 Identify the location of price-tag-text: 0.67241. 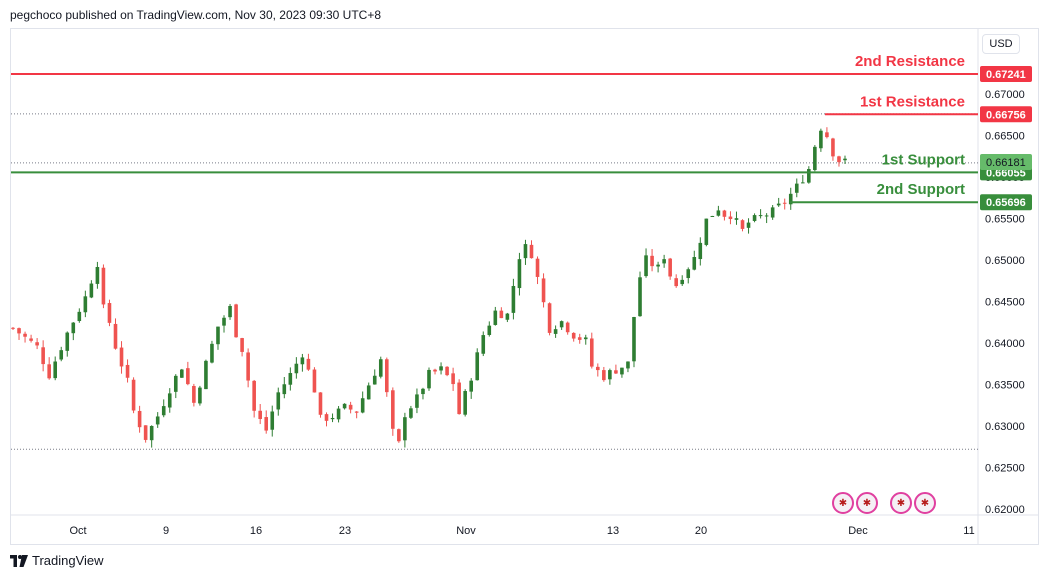
(1006, 75).